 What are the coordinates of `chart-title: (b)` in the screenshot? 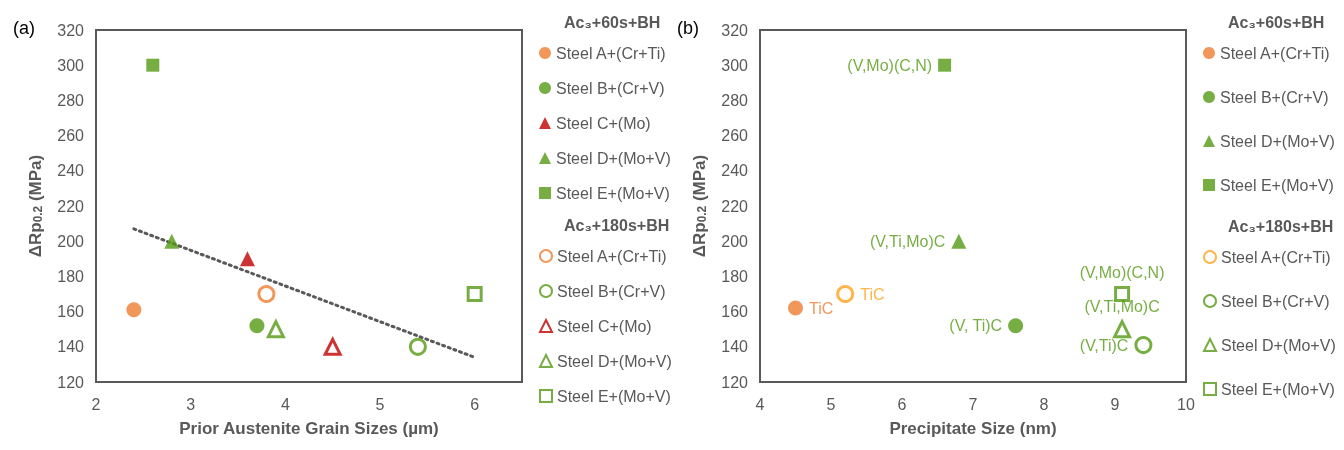 It's located at (688, 28).